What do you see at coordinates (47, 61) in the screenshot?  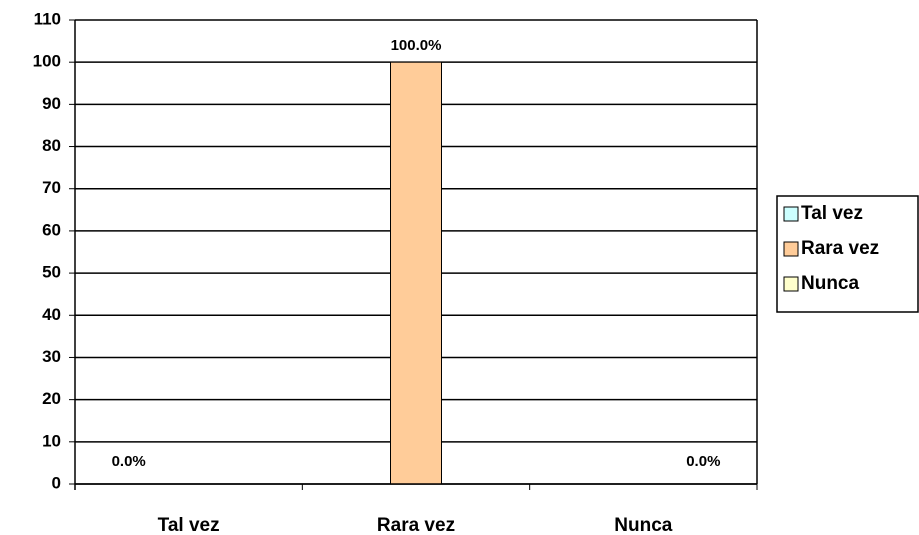 I see `y-tick-label: 100` at bounding box center [47, 61].